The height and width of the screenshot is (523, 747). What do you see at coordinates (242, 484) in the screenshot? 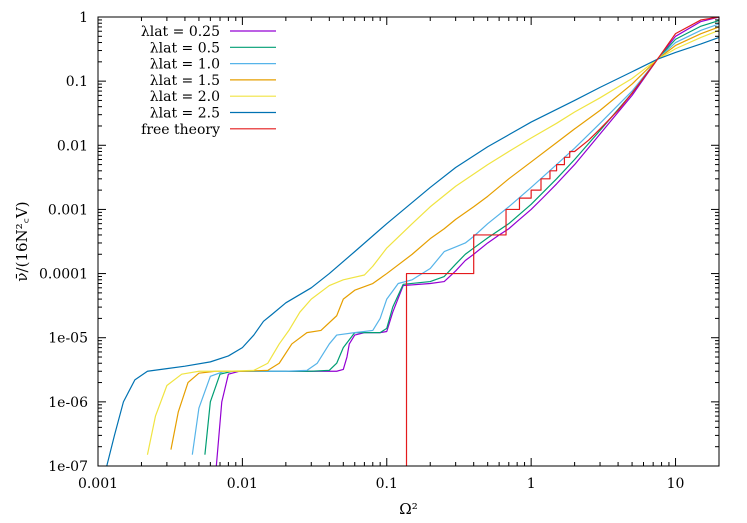
I see `x-tick-label: 0.01` at bounding box center [242, 484].